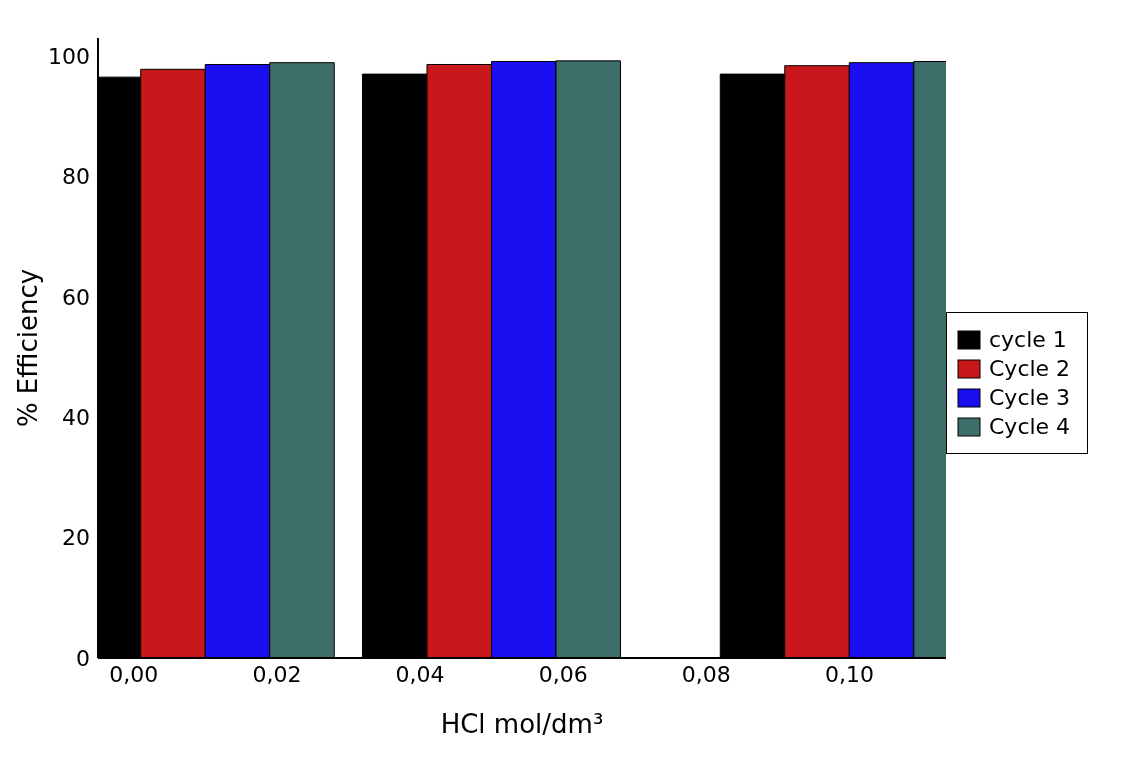 Image resolution: width=1125 pixels, height=776 pixels. What do you see at coordinates (849, 674) in the screenshot?
I see `x-tick-label: 0,10` at bounding box center [849, 674].